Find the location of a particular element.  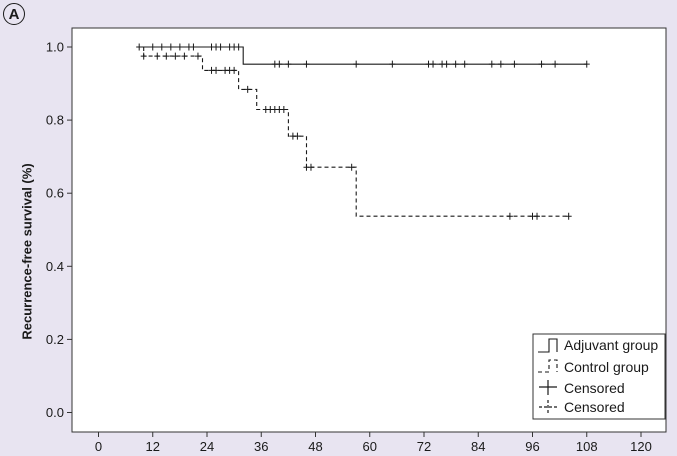

legend-label-censored-control: Censored is located at coordinates (594, 407).